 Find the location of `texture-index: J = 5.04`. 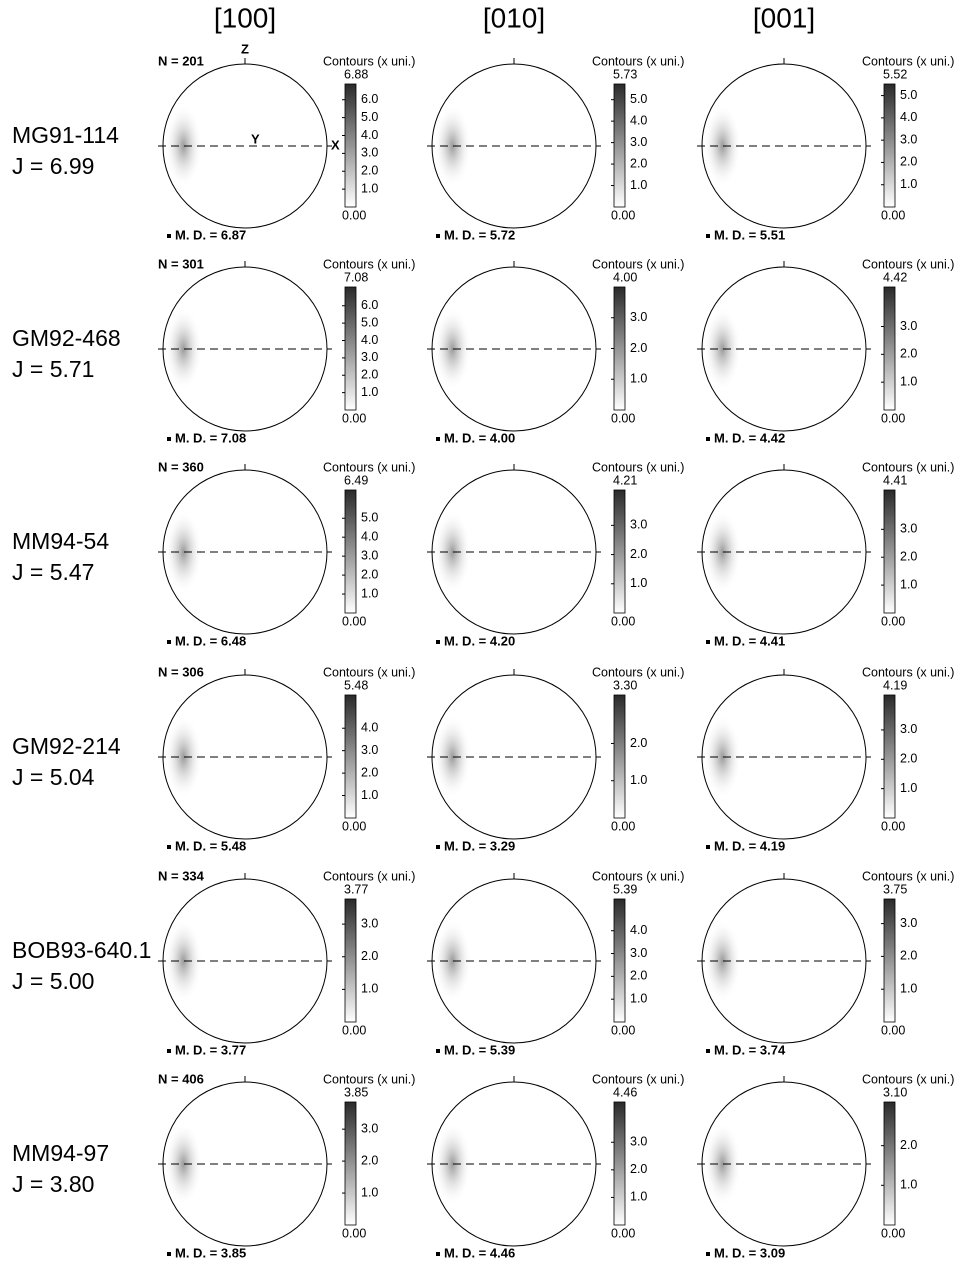

texture-index: J = 5.04 is located at coordinates (53, 777).